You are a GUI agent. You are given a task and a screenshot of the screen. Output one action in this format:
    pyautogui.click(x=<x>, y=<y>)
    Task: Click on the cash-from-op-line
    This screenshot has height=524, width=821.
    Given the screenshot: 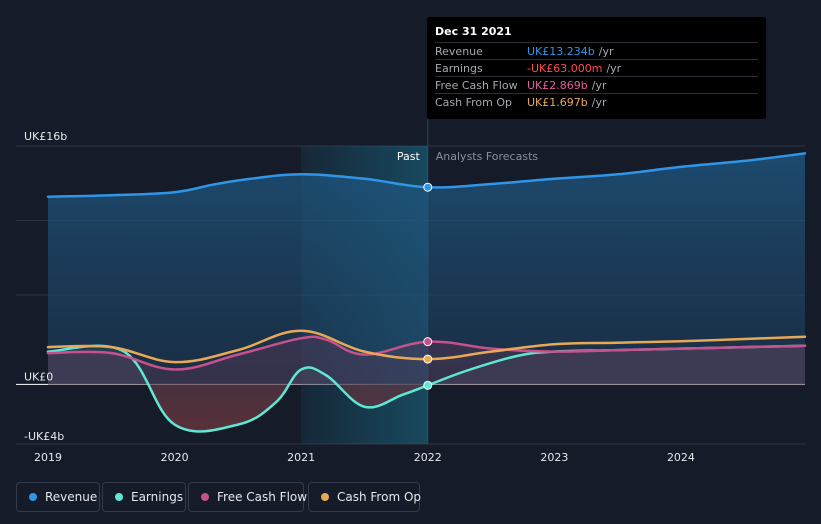 What is the action you would take?
    pyautogui.click(x=426, y=346)
    